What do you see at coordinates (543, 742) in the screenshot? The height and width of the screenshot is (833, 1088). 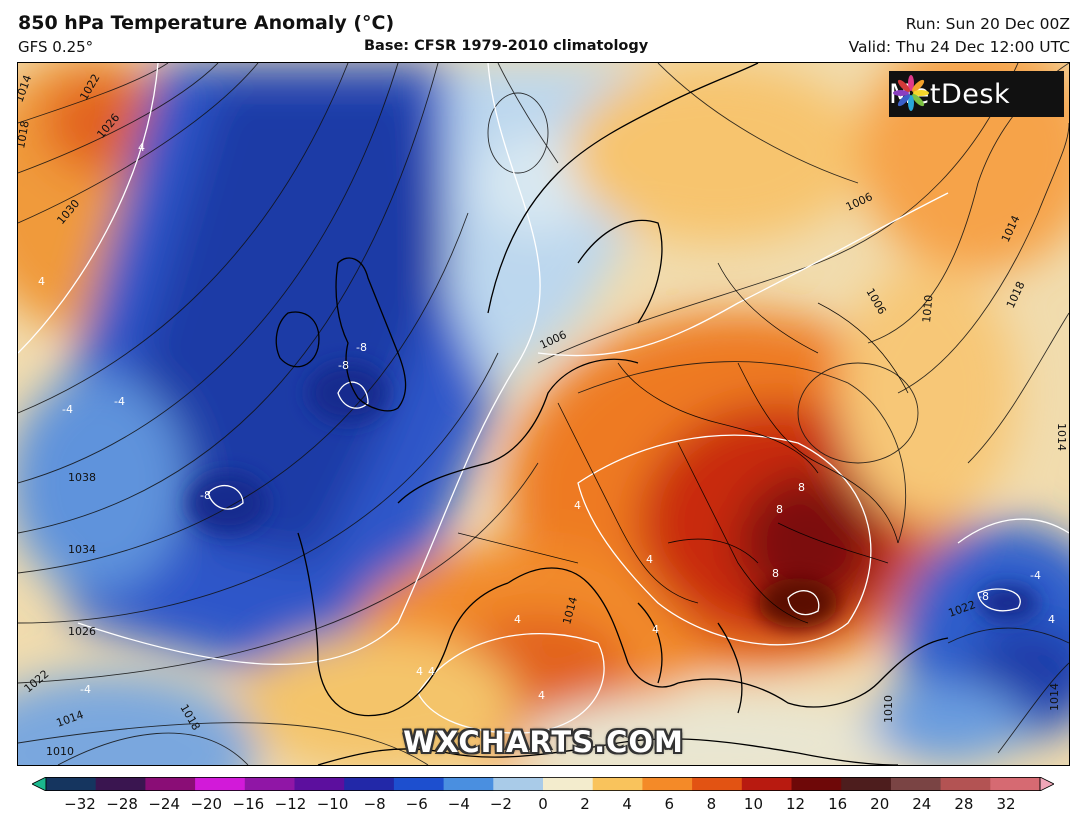 I see `watermark: WXCHARTS.COM` at bounding box center [543, 742].